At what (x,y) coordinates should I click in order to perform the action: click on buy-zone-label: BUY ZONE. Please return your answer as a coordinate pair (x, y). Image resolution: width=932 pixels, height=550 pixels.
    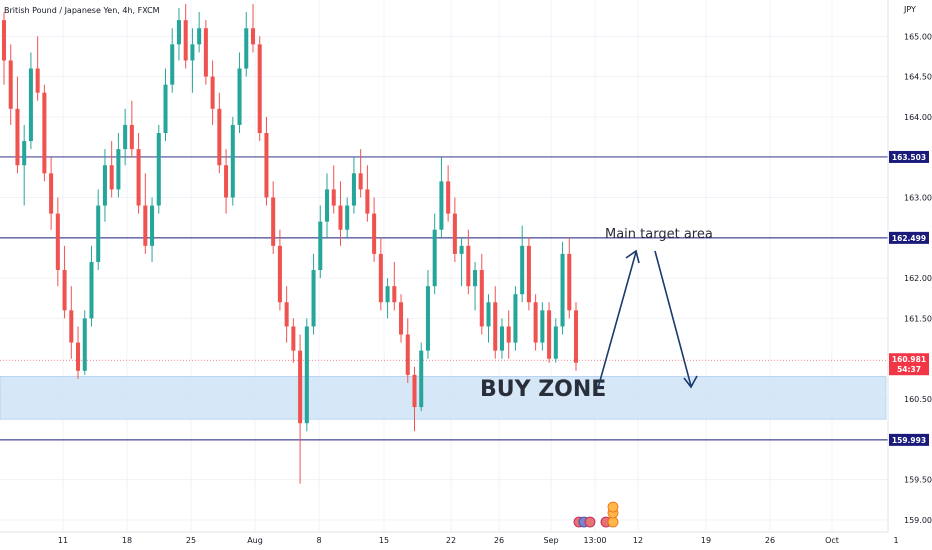
    Looking at the image, I should click on (543, 389).